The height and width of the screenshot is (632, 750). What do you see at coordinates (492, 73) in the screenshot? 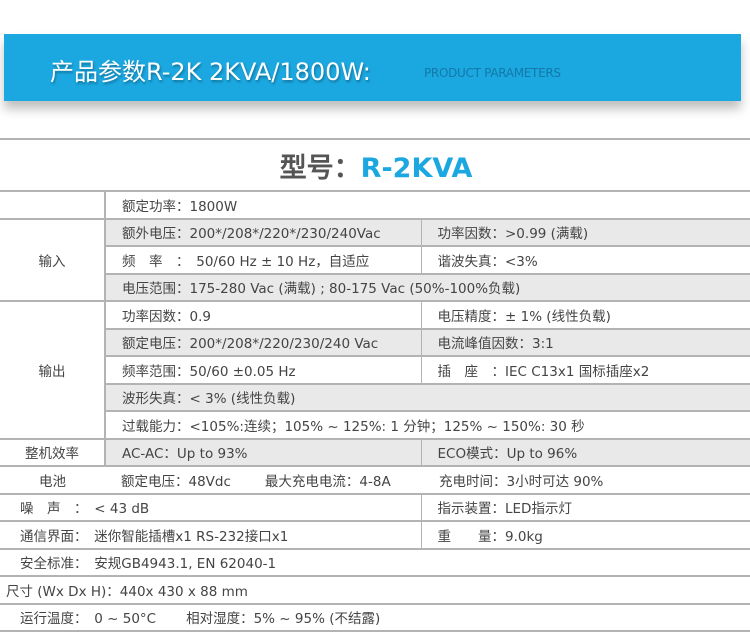
I see `banner-subtitle: PRODUCT PARAMETERS` at bounding box center [492, 73].